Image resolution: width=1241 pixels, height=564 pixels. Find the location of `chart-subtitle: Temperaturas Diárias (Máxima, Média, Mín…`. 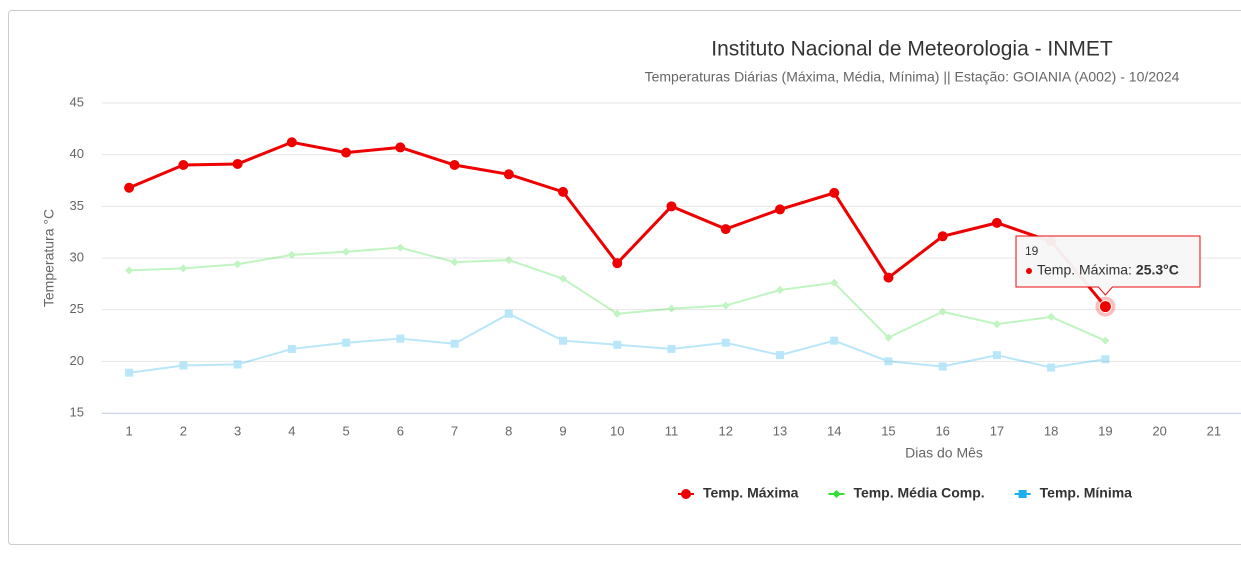

chart-subtitle: Temperaturas Diárias (Máxima, Média, Mín… is located at coordinates (912, 77).